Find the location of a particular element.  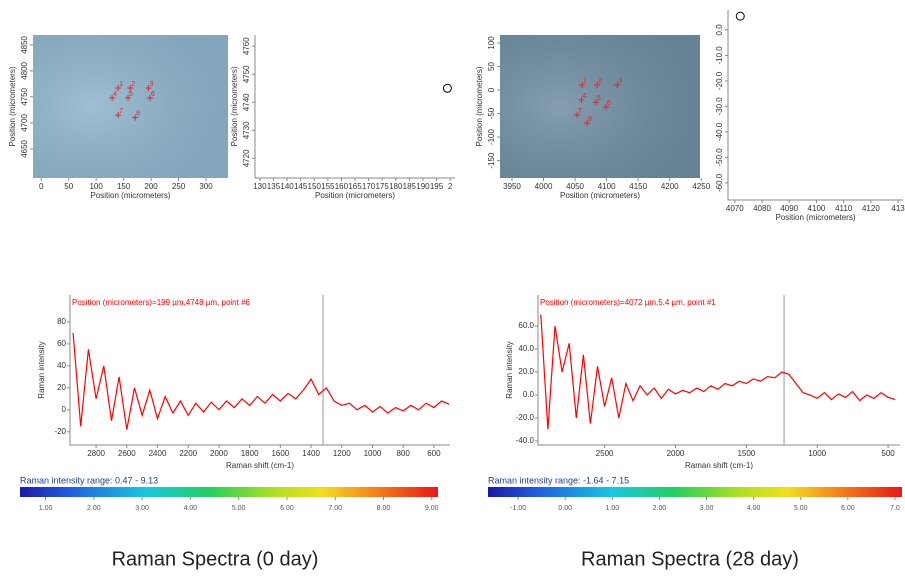

y-tick-label: 0.0 is located at coordinates (529, 394).